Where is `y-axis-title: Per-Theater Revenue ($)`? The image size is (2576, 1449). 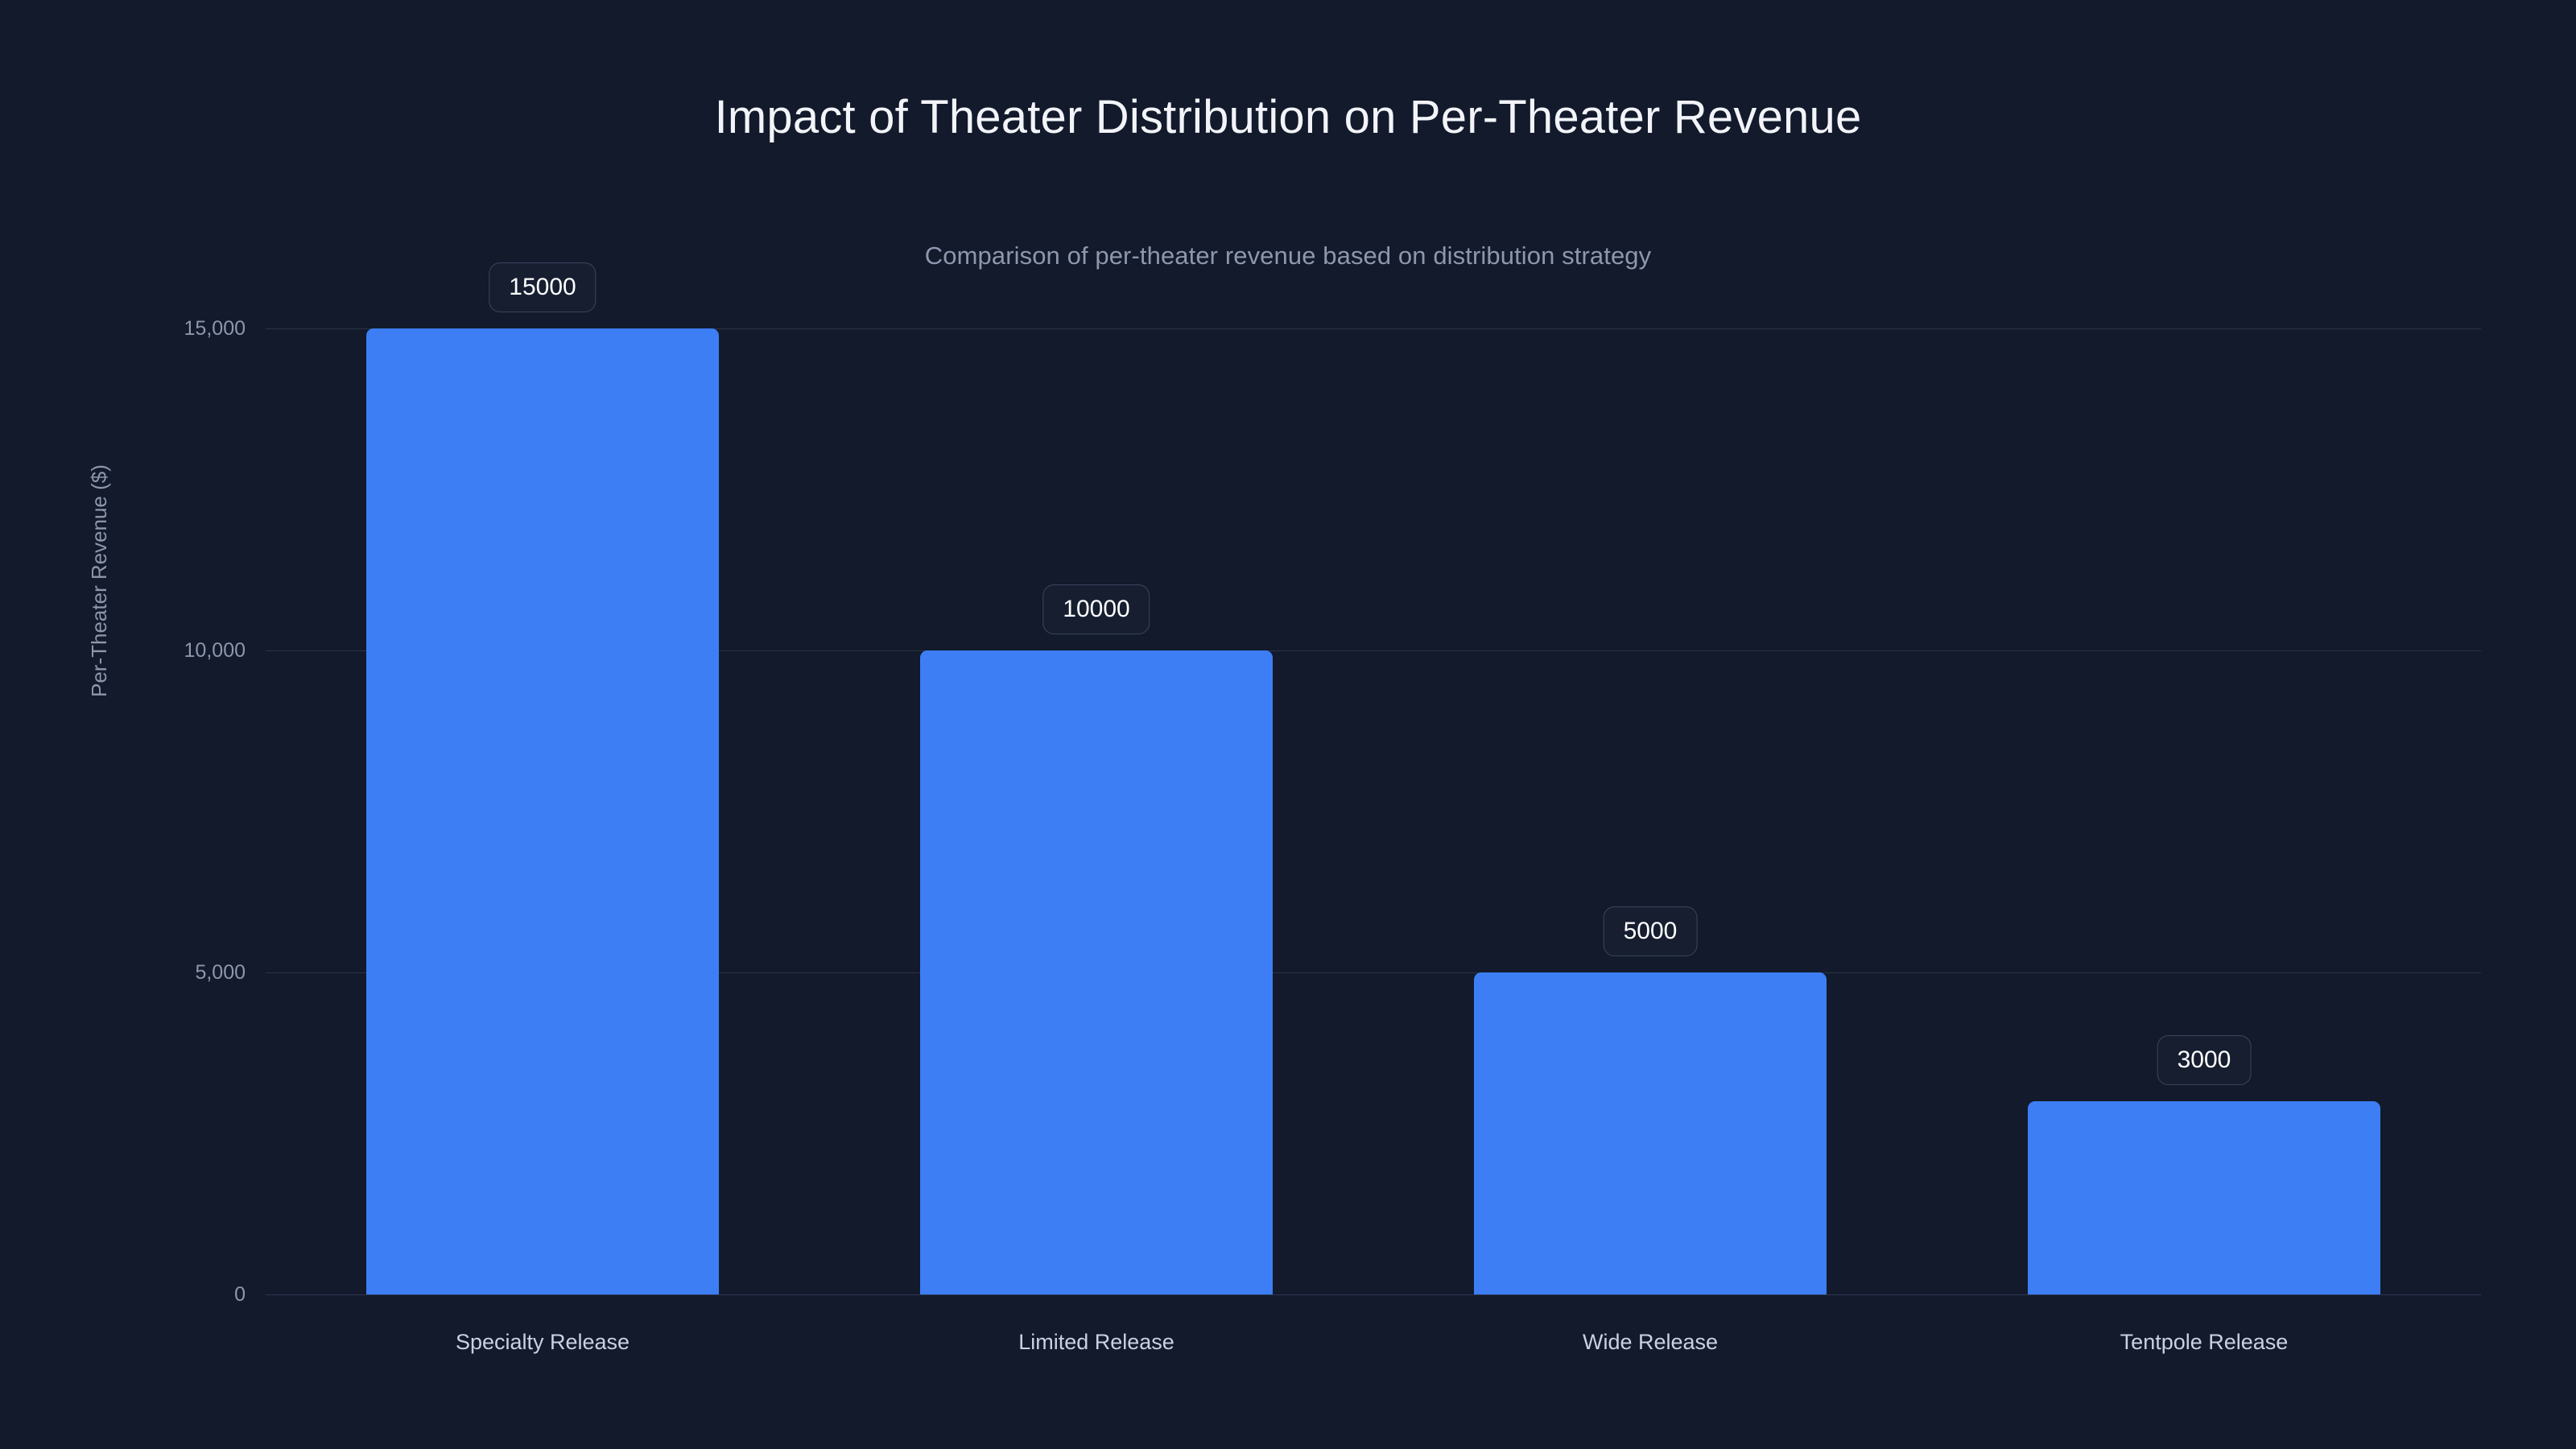
y-axis-title: Per-Theater Revenue ($) is located at coordinates (99, 580).